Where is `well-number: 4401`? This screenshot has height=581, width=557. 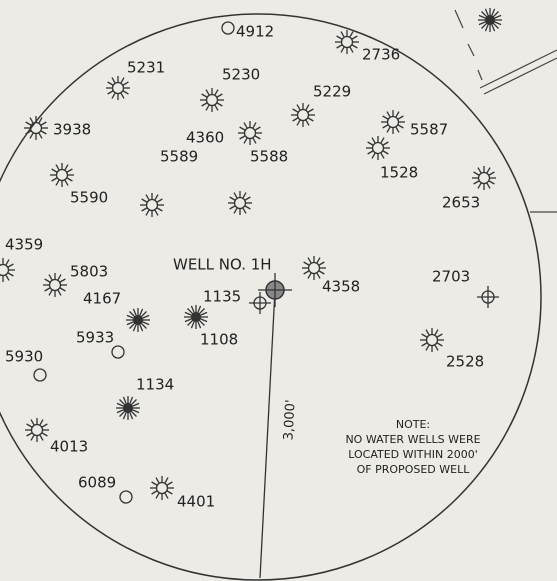
well-number: 4401 is located at coordinates (196, 502).